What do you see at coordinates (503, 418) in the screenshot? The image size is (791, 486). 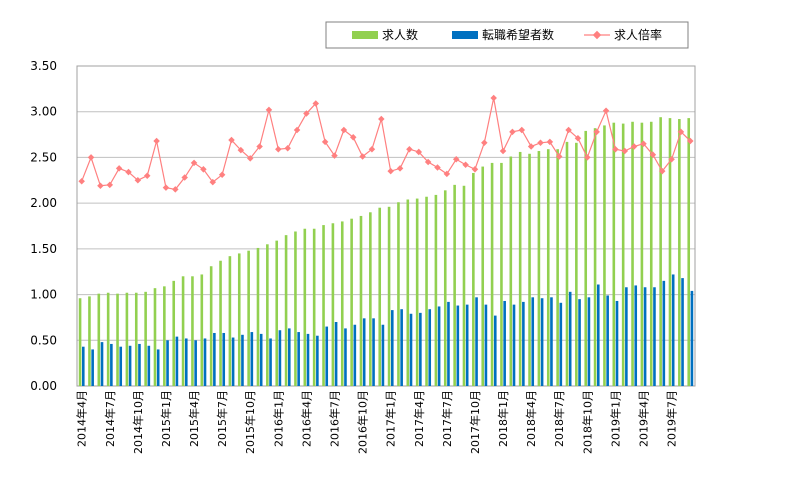 I see `x-tick-label: 2018年1月` at bounding box center [503, 418].